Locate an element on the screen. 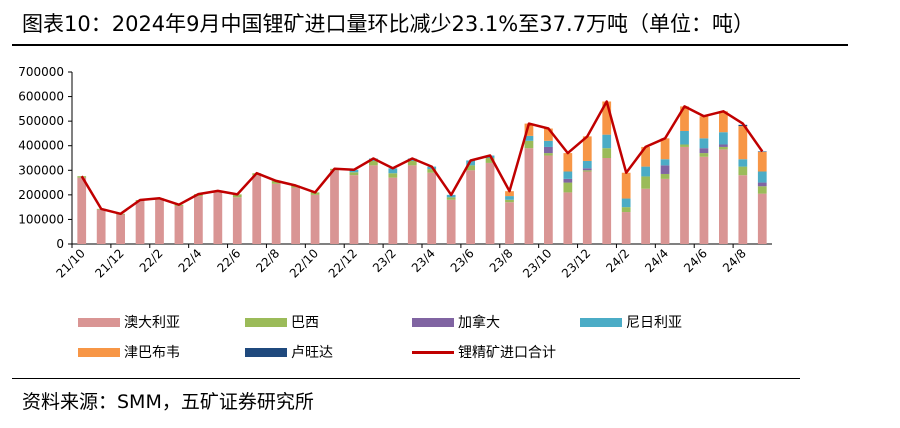 The image size is (900, 428). x-tick-label: 21/10 is located at coordinates (70, 263).